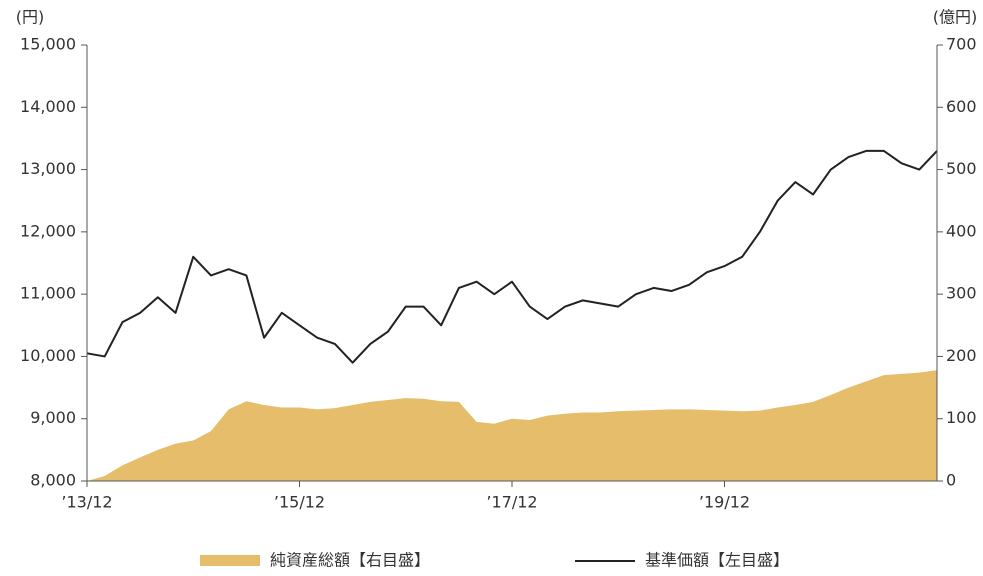 Image resolution: width=983 pixels, height=576 pixels. I want to click on y2-tick-label: 300, so click(961, 293).